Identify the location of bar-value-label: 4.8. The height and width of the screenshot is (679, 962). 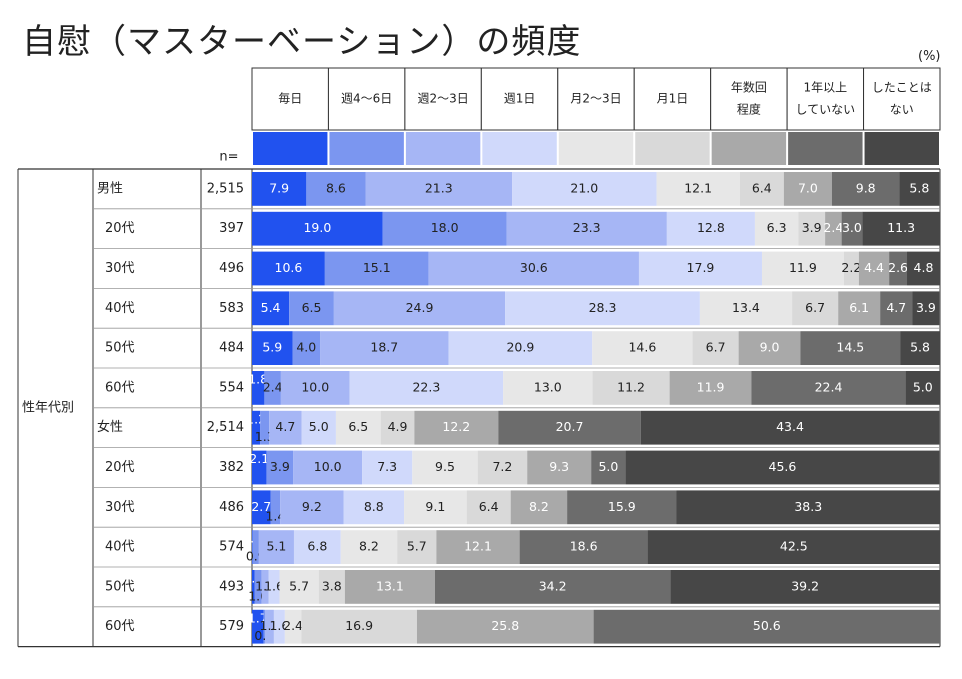
(924, 267).